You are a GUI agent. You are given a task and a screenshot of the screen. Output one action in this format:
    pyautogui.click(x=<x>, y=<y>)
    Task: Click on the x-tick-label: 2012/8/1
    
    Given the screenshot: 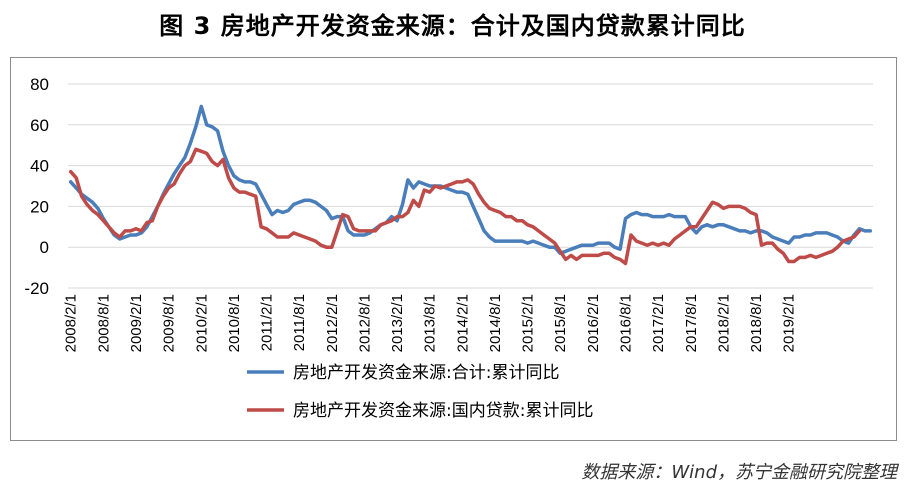 What is the action you would take?
    pyautogui.click(x=364, y=323)
    